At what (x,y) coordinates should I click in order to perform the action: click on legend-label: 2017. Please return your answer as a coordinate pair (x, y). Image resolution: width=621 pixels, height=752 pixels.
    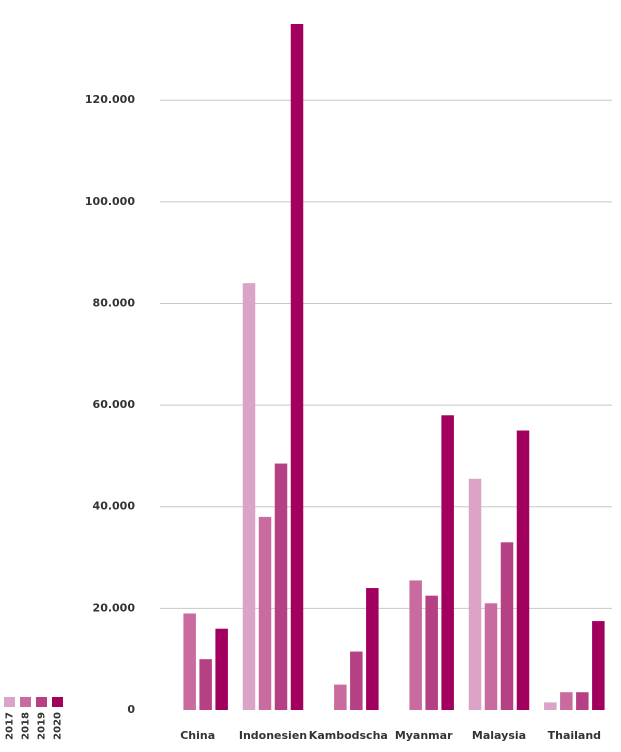
    Looking at the image, I should click on (10, 726).